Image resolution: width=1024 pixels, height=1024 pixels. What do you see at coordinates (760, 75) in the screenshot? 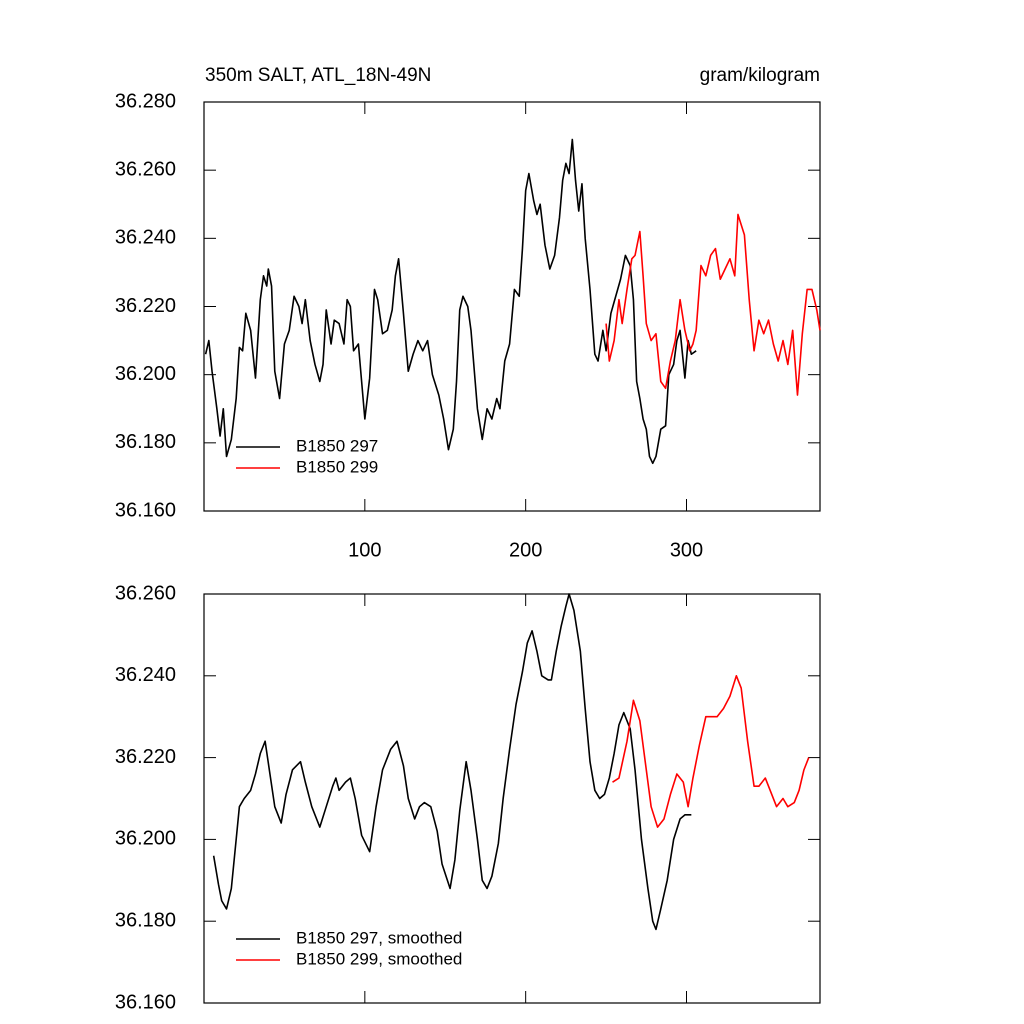
I see `units-label: gram/kilogram` at bounding box center [760, 75].